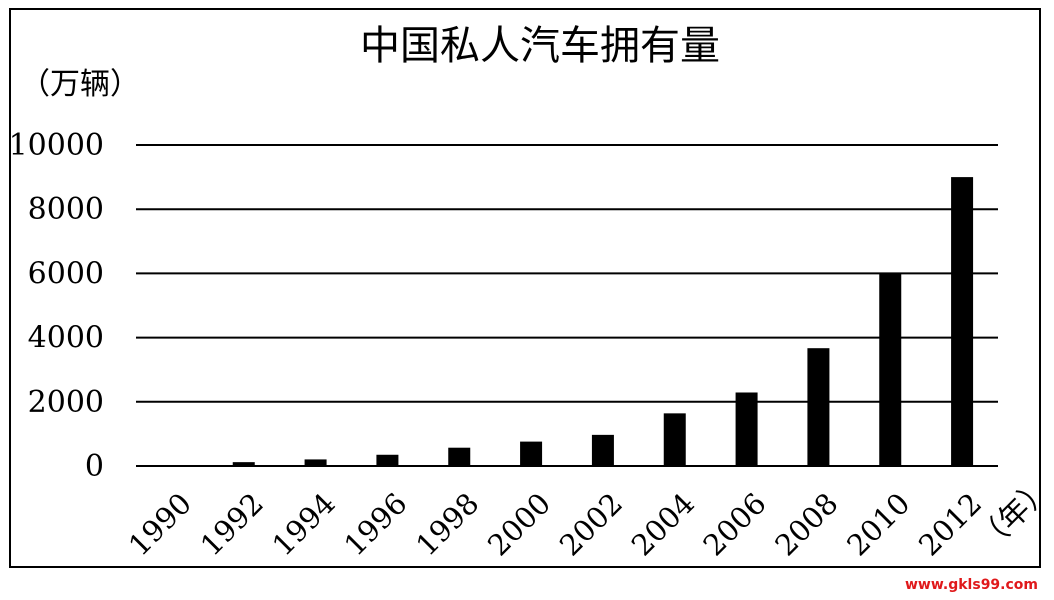 The image size is (1054, 600). I want to click on x-tick-label: 1996, so click(375, 524).